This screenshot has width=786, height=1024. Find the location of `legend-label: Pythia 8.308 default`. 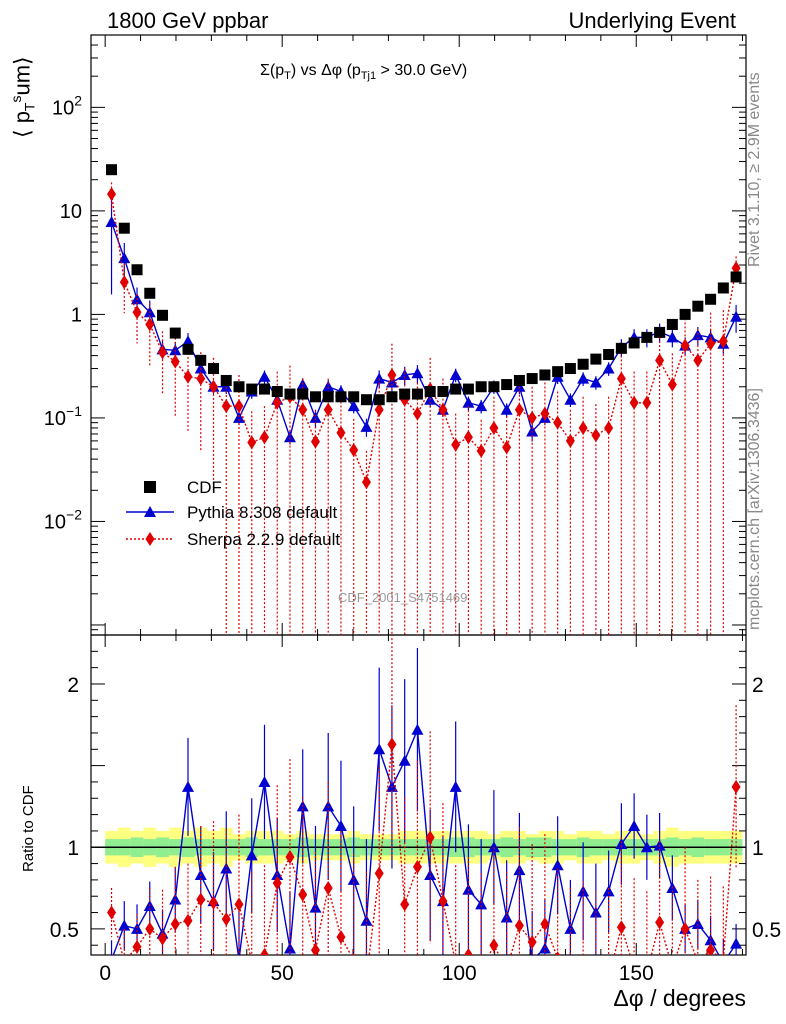

legend-label: Pythia 8.308 default is located at coordinates (262, 512).